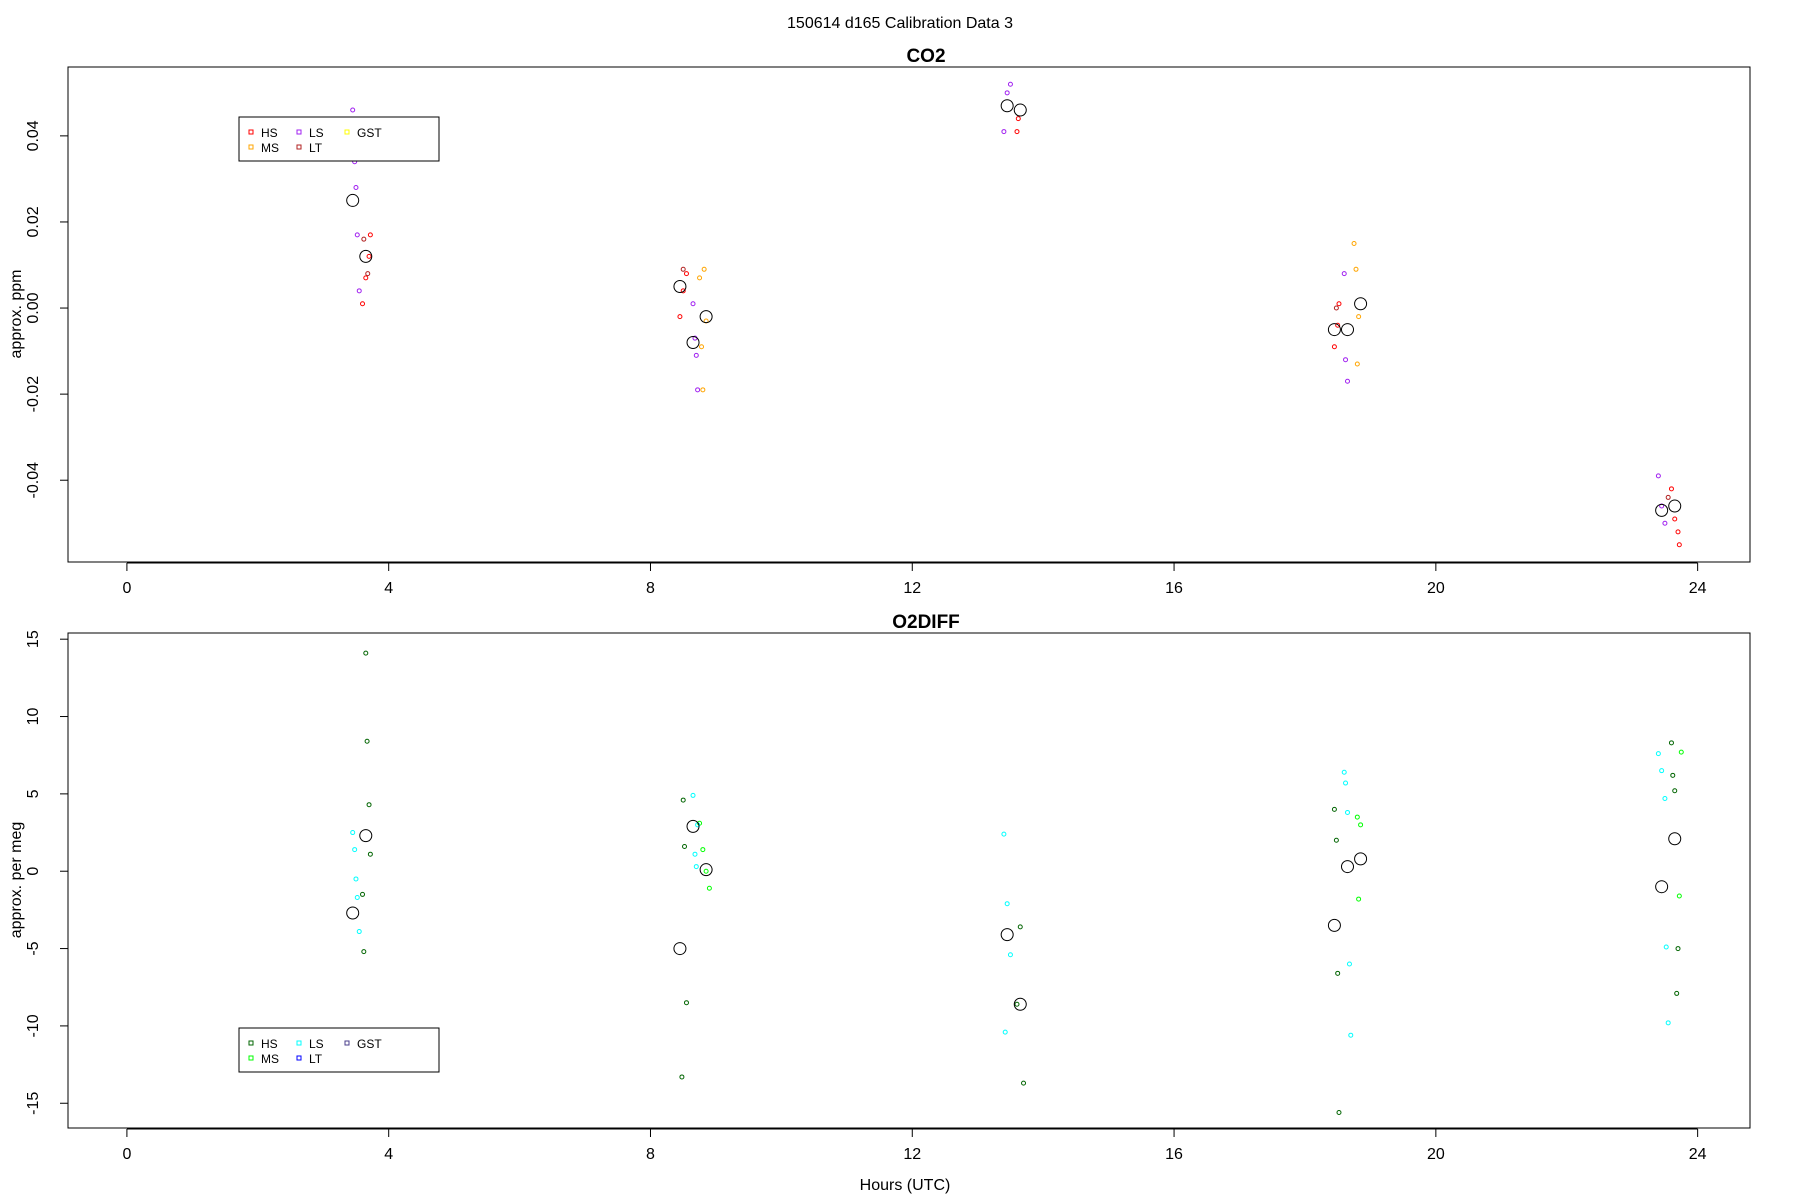 This screenshot has height=1200, width=1800. Describe the element at coordinates (388, 1154) in the screenshot. I see `o2diff-x-tick-label: 4` at that location.